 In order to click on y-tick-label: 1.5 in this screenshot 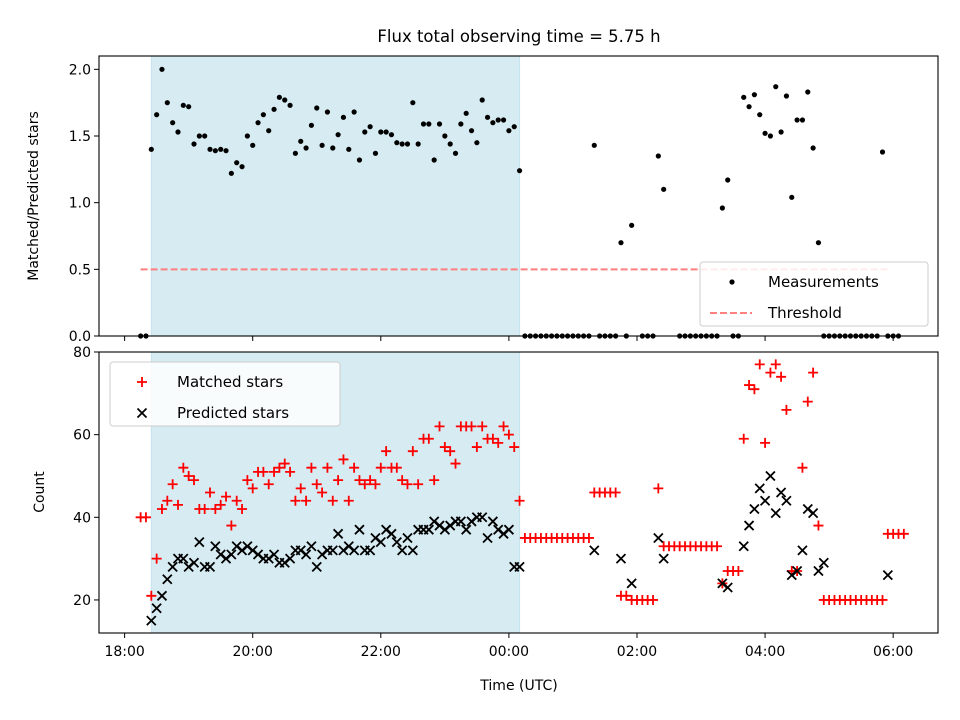, I will do `click(80, 137)`.